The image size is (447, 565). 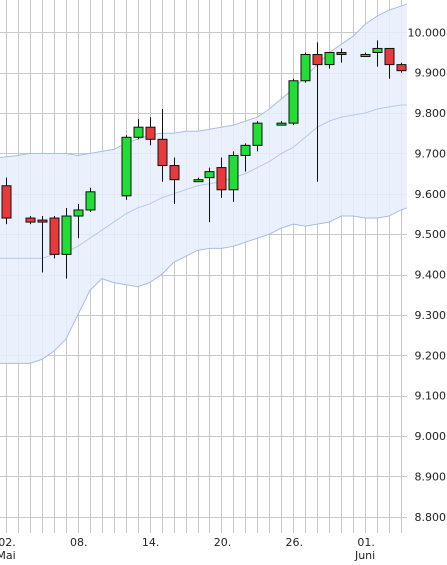 I want to click on x-tick-label: 01., so click(x=366, y=542).